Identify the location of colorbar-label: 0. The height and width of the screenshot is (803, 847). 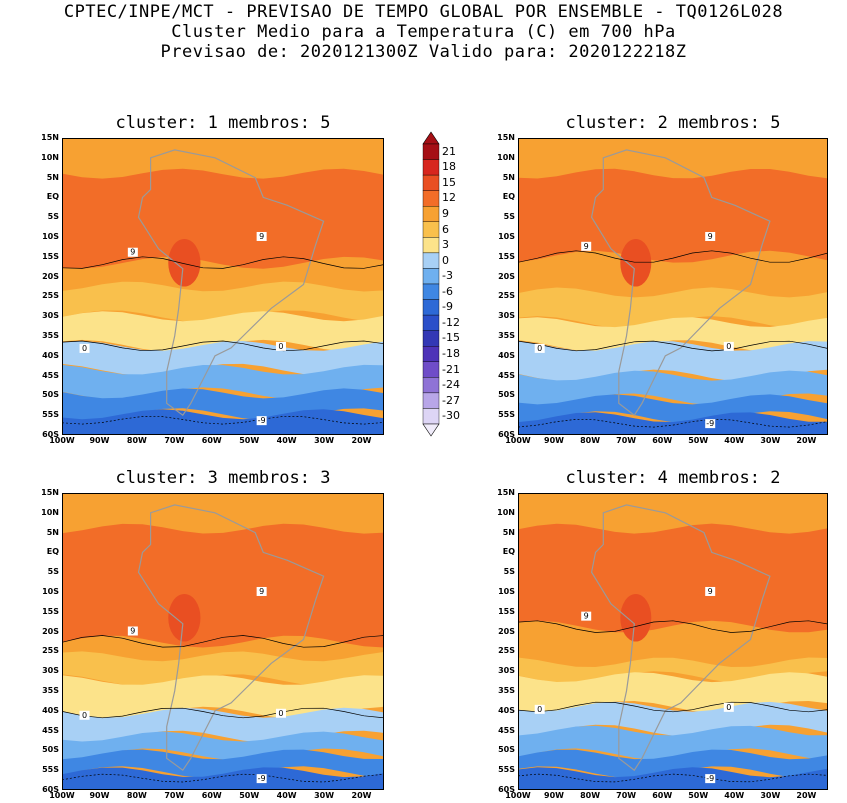
(445, 260).